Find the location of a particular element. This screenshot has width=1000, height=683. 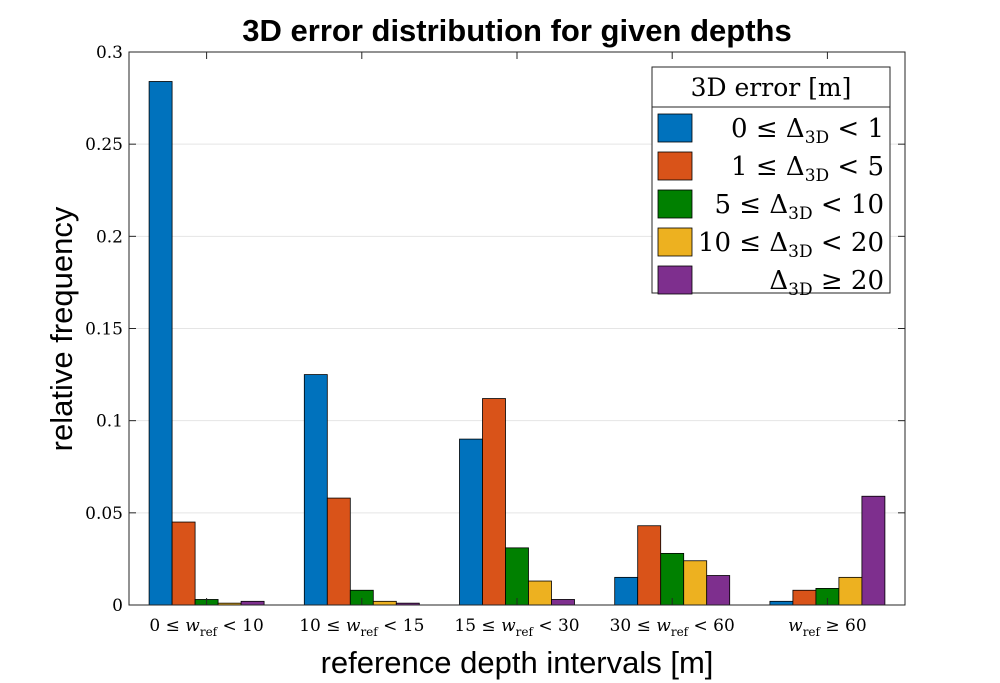

legend-label: 10 ≤ Δ3D < 20 is located at coordinates (791, 245).